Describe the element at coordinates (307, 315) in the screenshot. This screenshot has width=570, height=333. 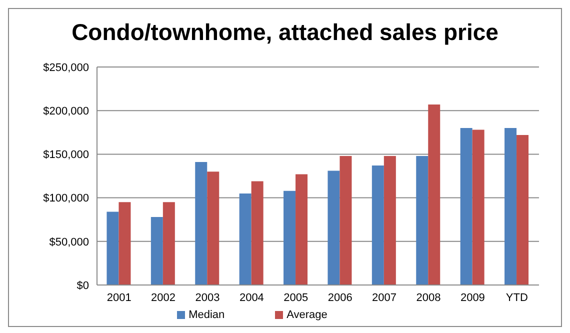
I see `legend-label: Average` at that location.